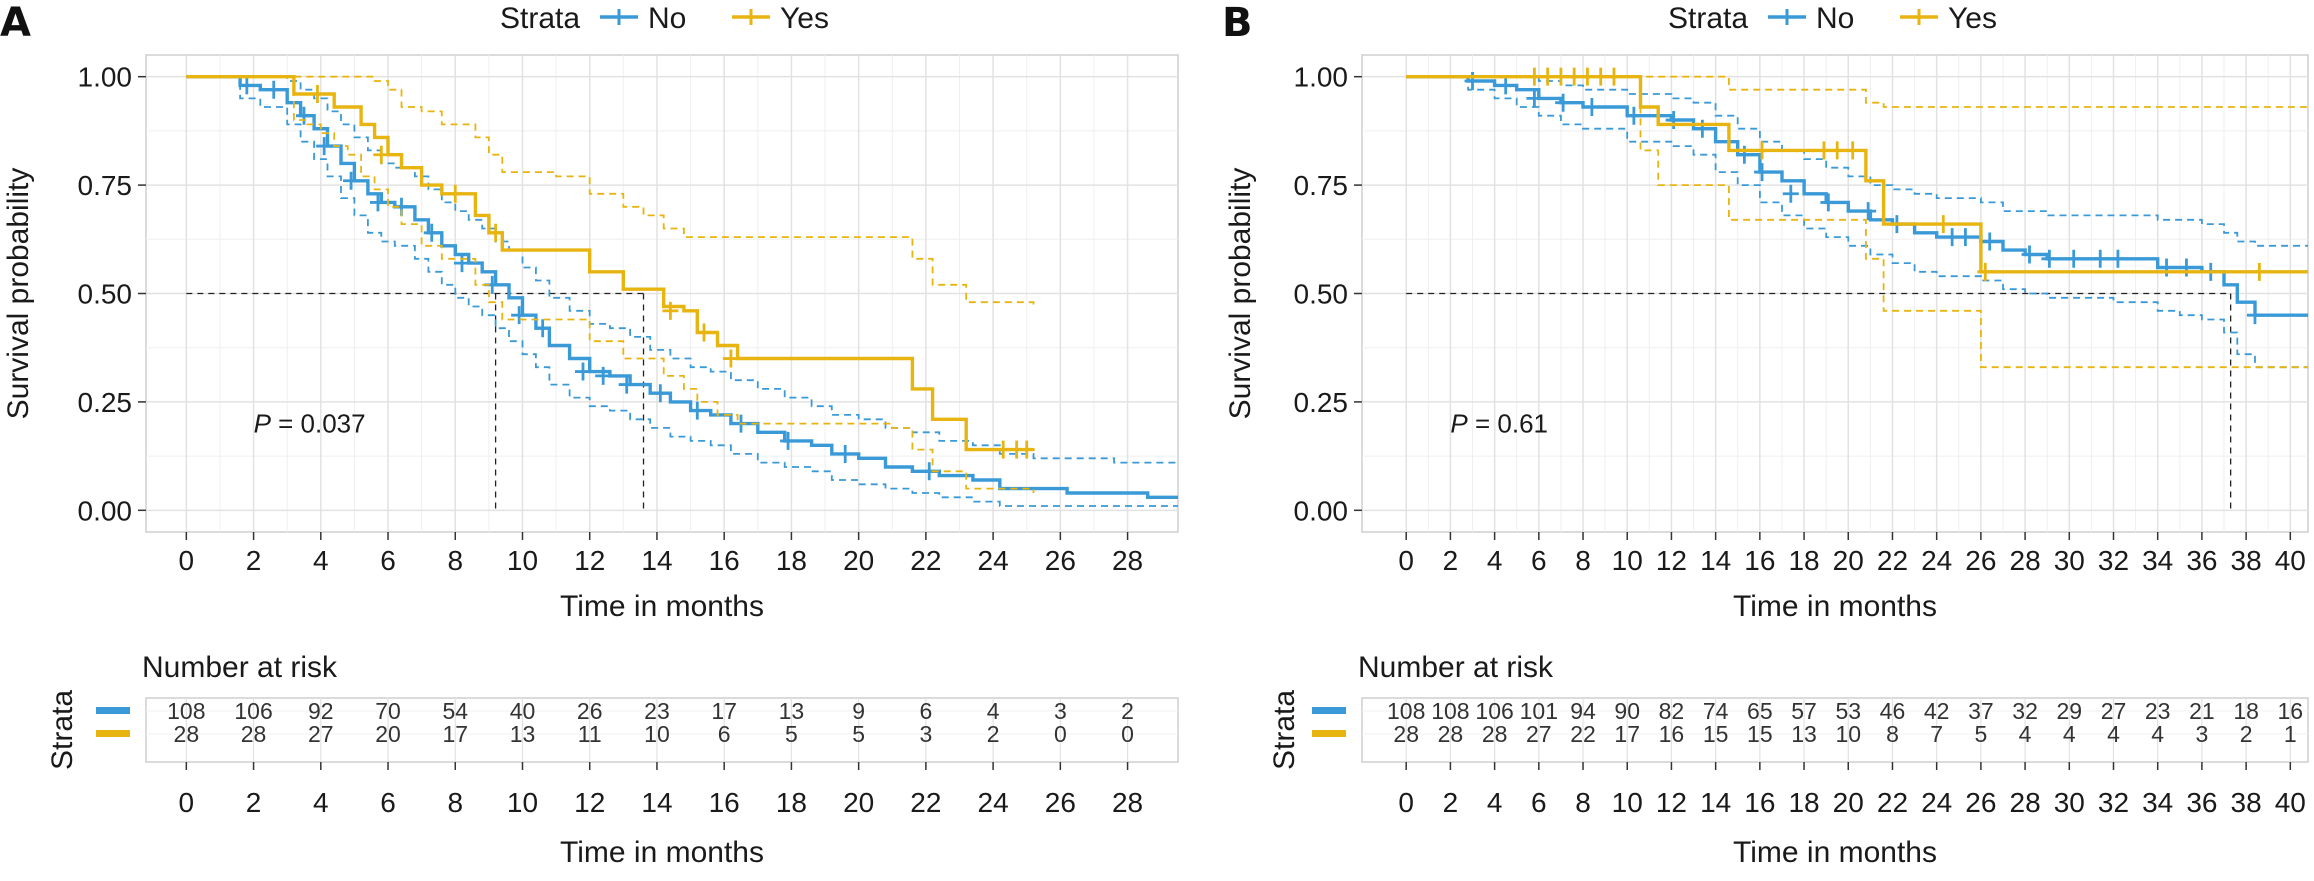 The width and height of the screenshot is (2314, 881). Describe the element at coordinates (590, 734) in the screenshot. I see `risk-count-yes: 11` at that location.